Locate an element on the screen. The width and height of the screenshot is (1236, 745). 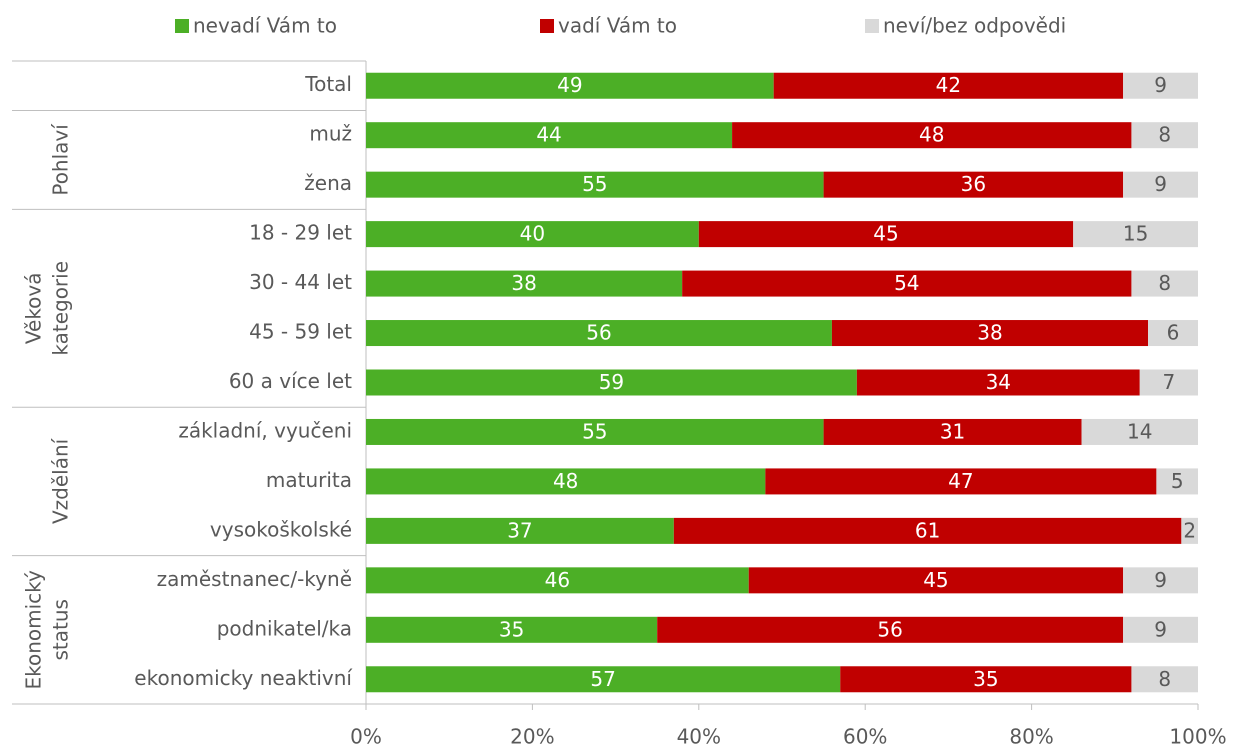
data-label: 49 is located at coordinates (569, 85).